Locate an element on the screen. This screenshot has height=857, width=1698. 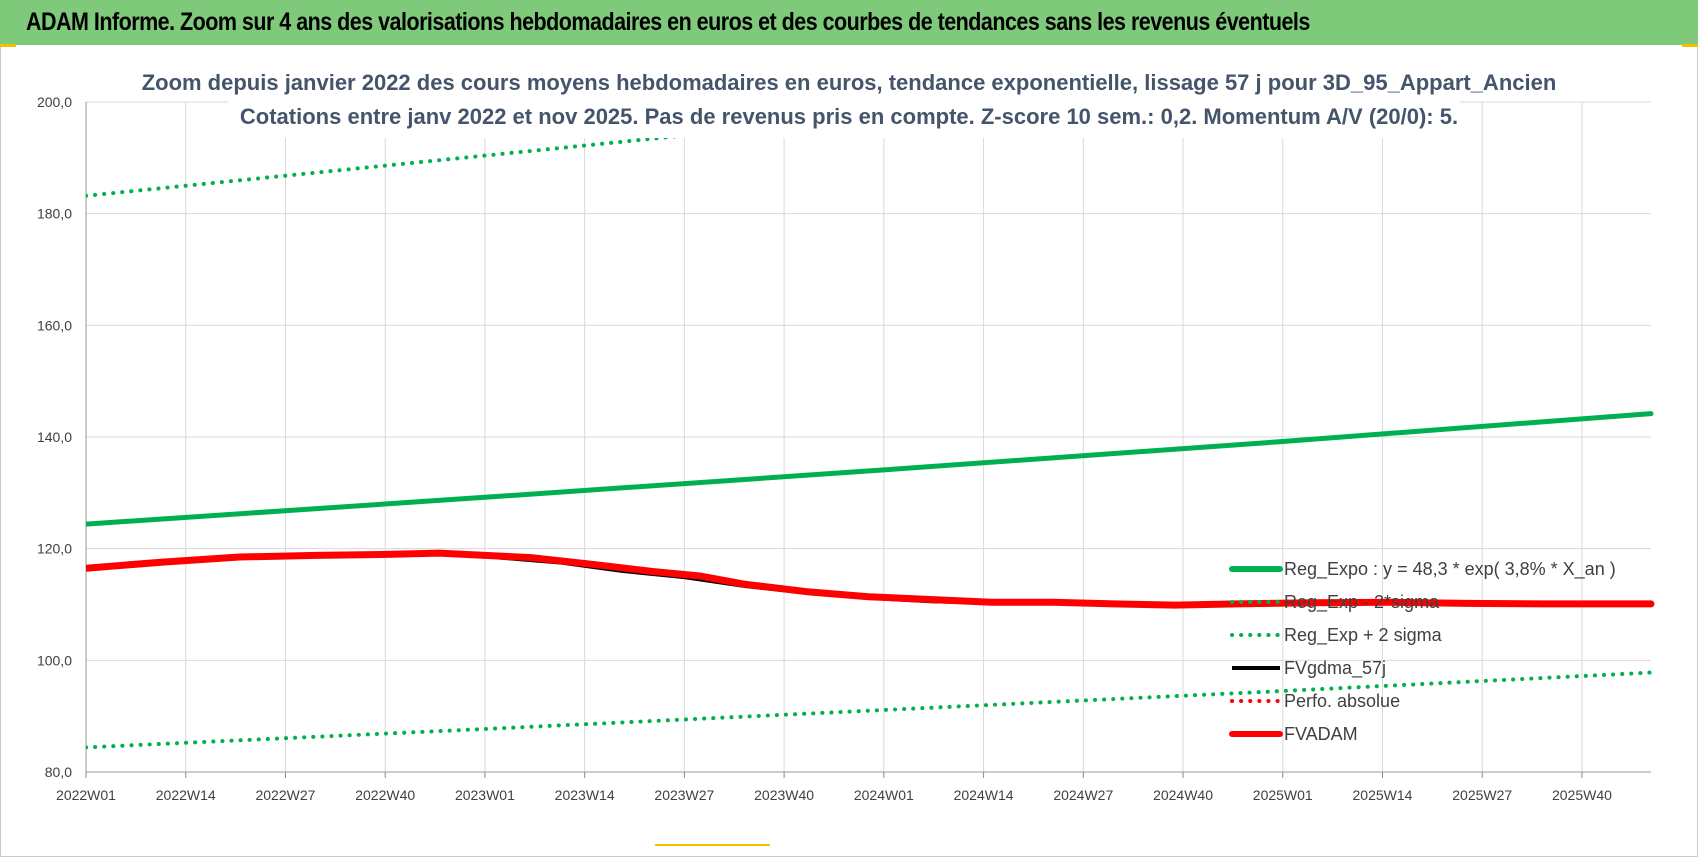
x-tick-label: 2025W01 is located at coordinates (1283, 795).